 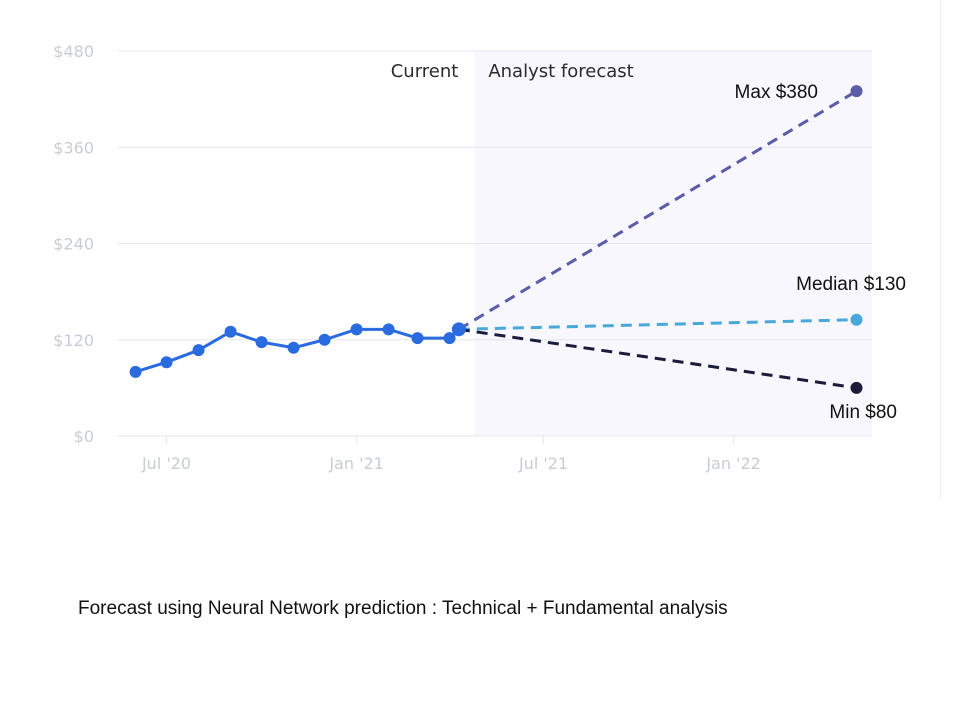 I want to click on x-tick-label: Jan '22, so click(x=733, y=463).